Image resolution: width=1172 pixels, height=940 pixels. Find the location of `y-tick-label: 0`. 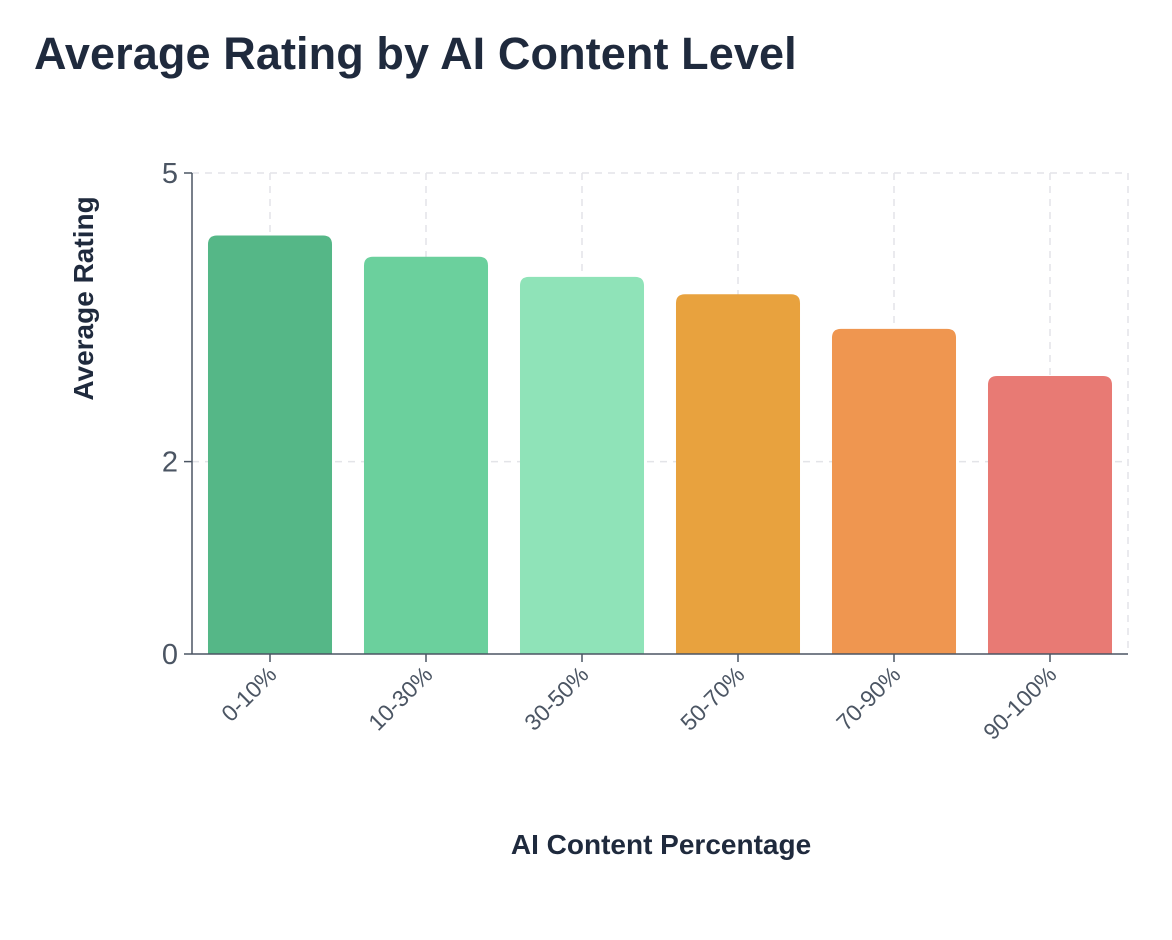

y-tick-label: 0 is located at coordinates (170, 655).